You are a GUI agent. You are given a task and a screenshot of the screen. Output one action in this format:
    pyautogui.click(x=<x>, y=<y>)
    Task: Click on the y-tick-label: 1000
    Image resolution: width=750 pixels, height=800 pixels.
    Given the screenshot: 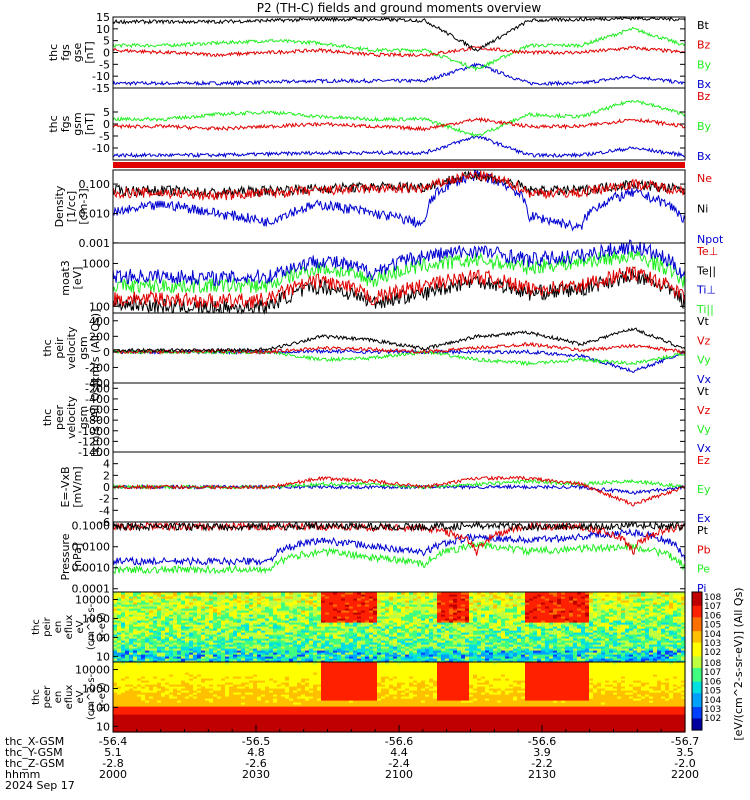 What is the action you would take?
    pyautogui.click(x=96, y=263)
    